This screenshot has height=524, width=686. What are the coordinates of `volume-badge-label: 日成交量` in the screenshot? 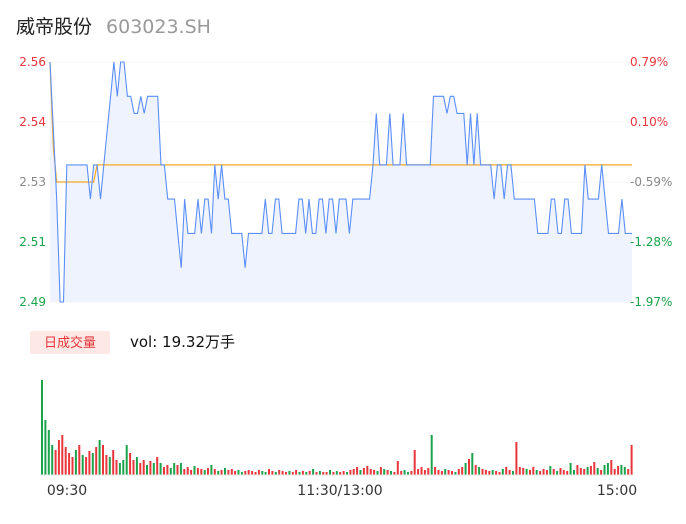 It's located at (70, 343).